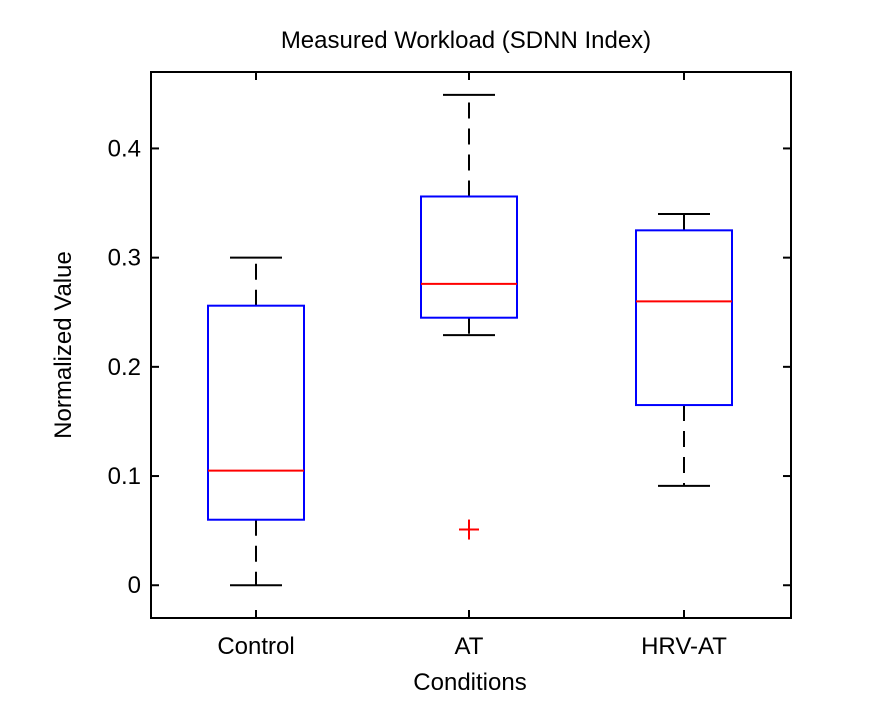 This screenshot has height=712, width=872. I want to click on outlier-marker, so click(469, 529).